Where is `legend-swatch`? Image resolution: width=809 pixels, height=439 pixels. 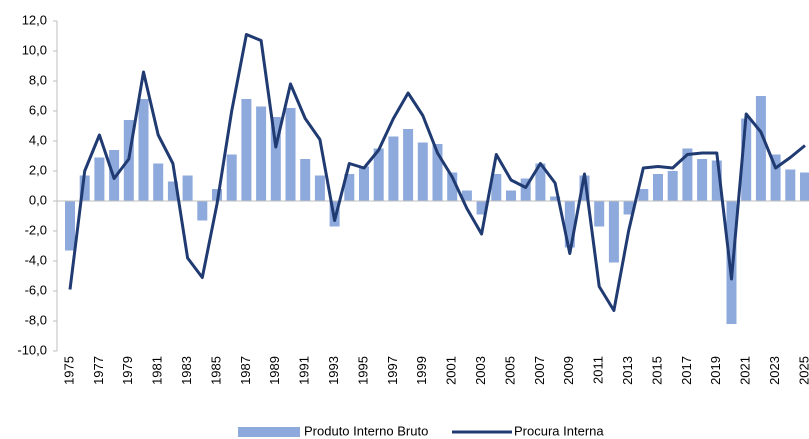 legend-swatch is located at coordinates (269, 432).